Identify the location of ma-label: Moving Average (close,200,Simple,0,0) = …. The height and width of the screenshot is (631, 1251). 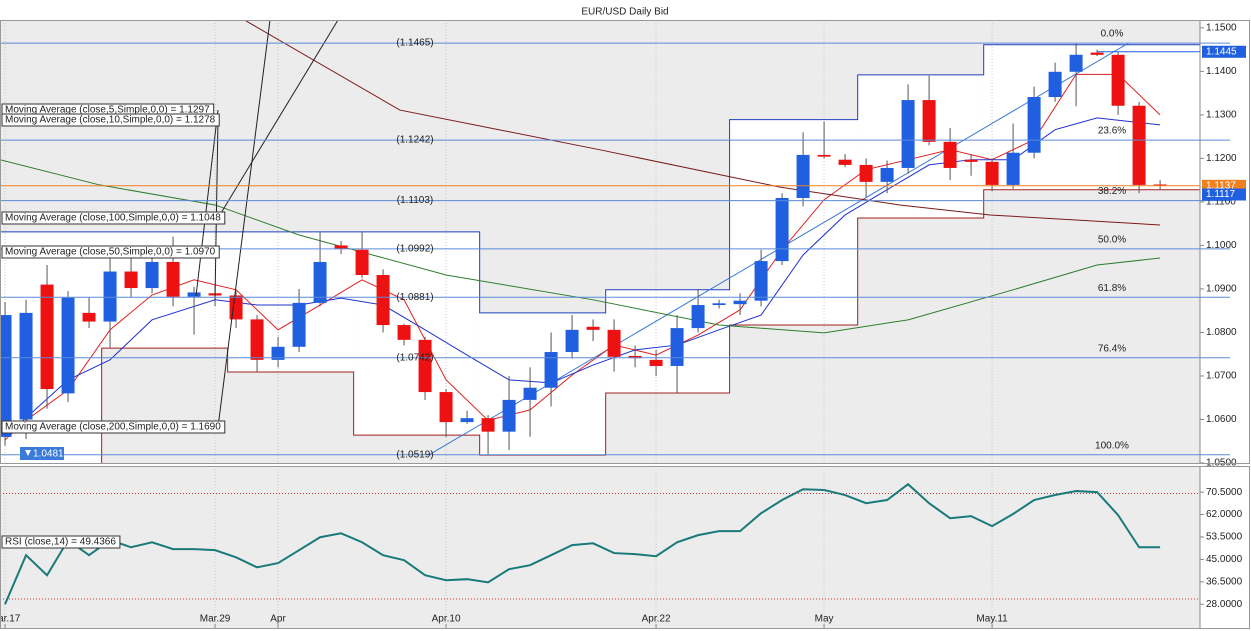
(113, 427).